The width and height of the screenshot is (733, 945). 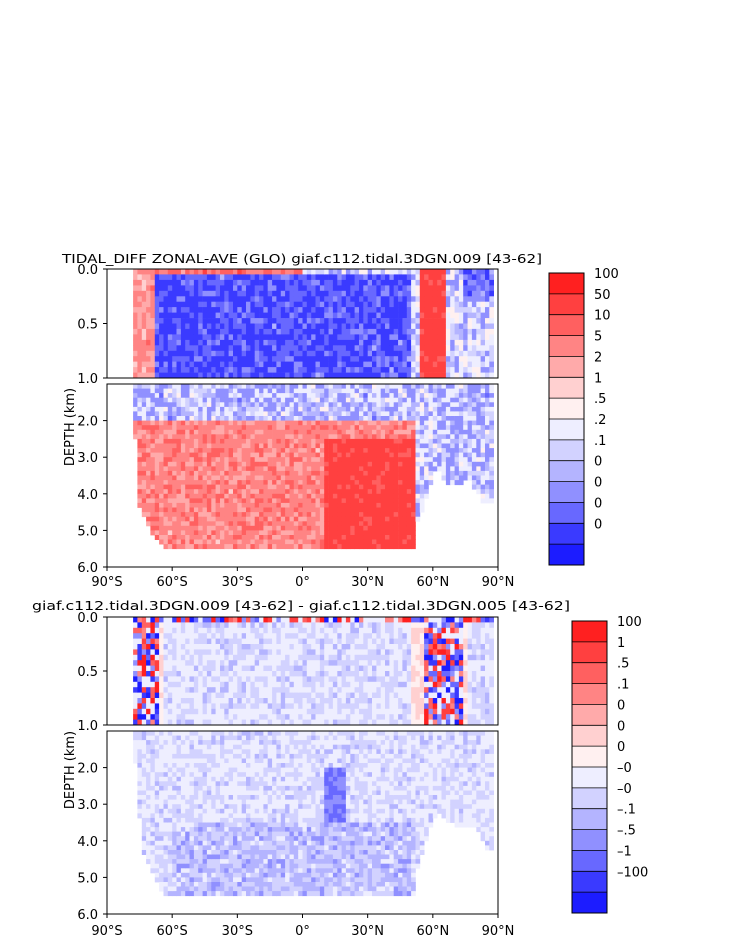 What do you see at coordinates (87, 531) in the screenshot?
I see `y-tick-label: 5.0` at bounding box center [87, 531].